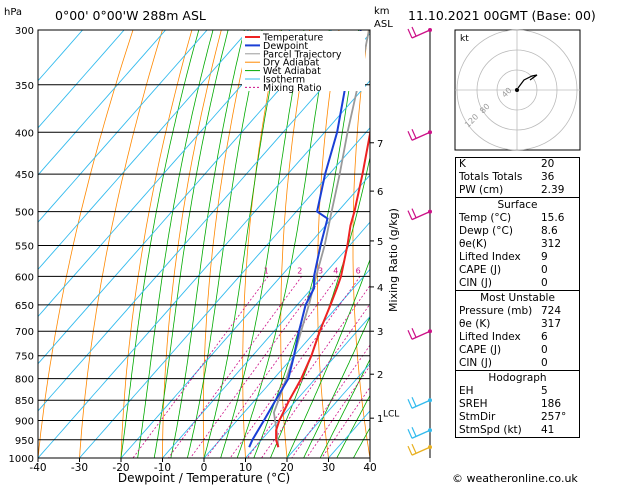 The image size is (629, 486). What do you see at coordinates (24, 31) in the screenshot?
I see `pressure-tick-label: 300` at bounding box center [24, 31].